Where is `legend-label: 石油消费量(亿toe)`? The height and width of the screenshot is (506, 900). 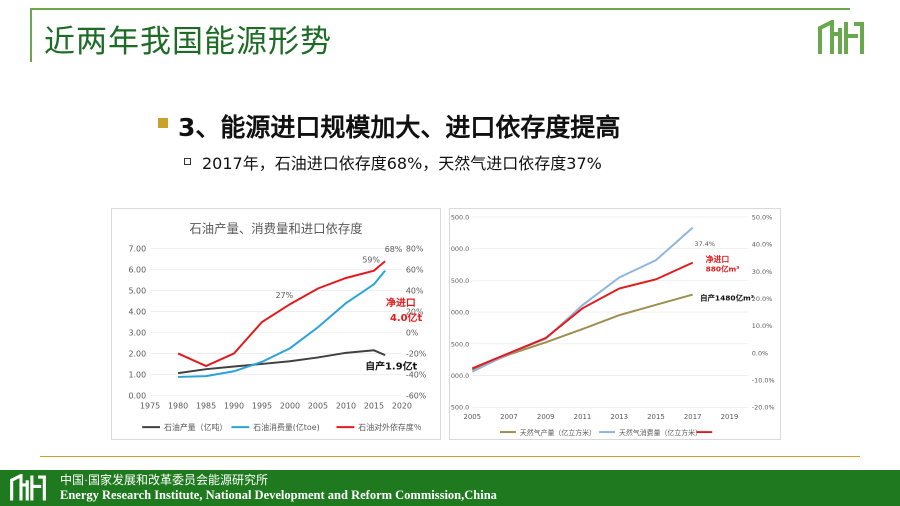
legend-label: 石油消费量(亿toe) is located at coordinates (286, 427).